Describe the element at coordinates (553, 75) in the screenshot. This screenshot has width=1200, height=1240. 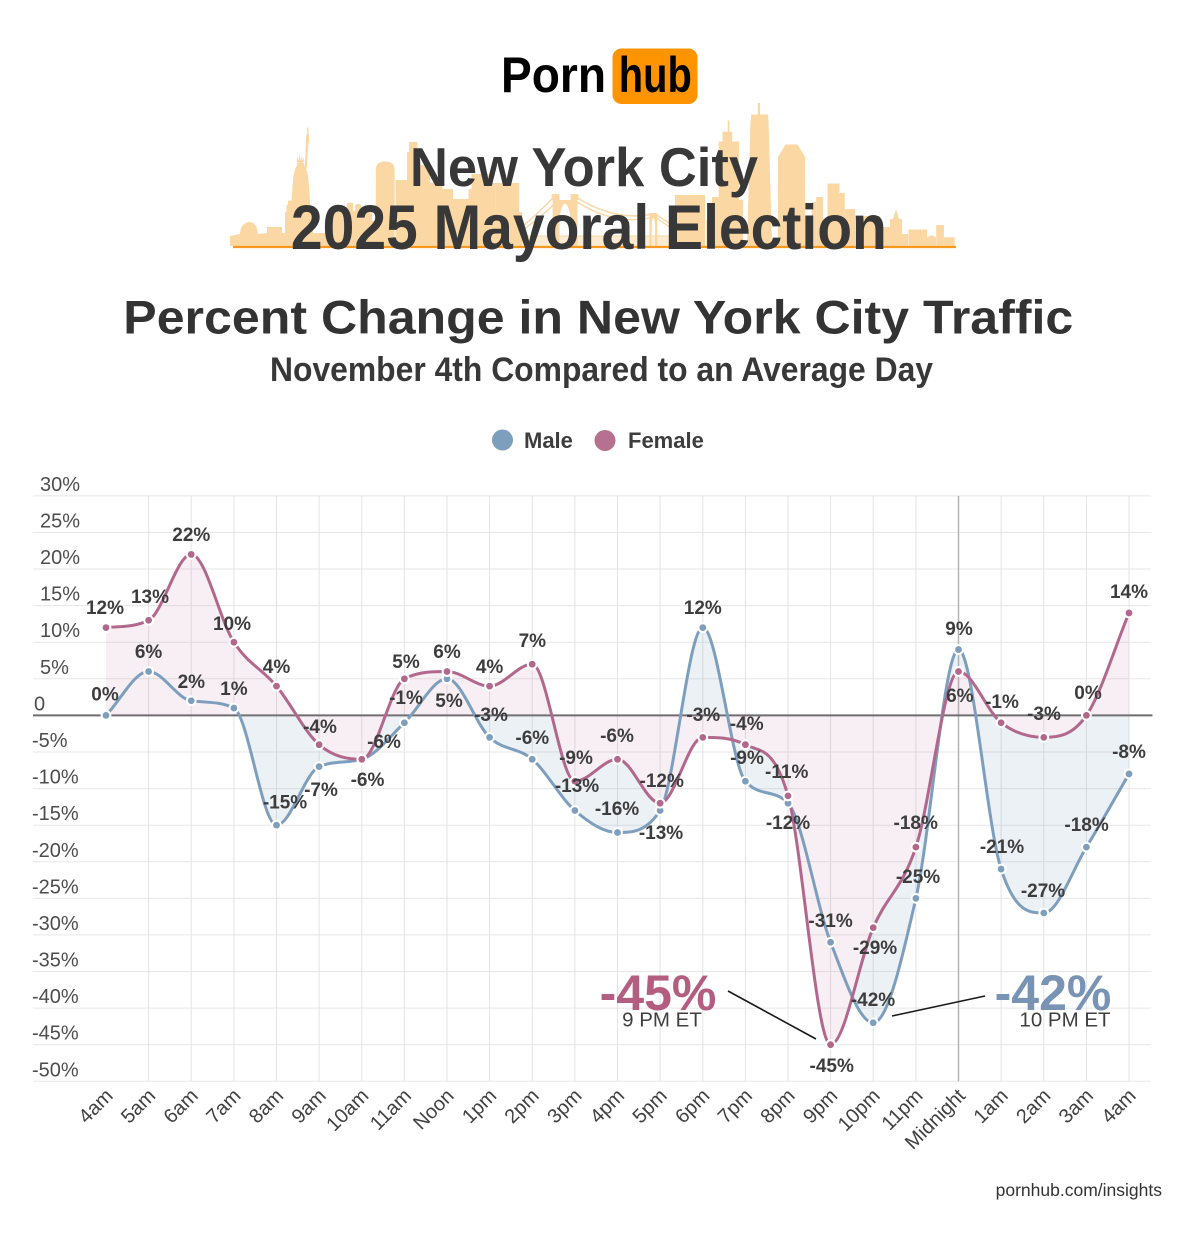
I see `svg-text: Porn` at that location.